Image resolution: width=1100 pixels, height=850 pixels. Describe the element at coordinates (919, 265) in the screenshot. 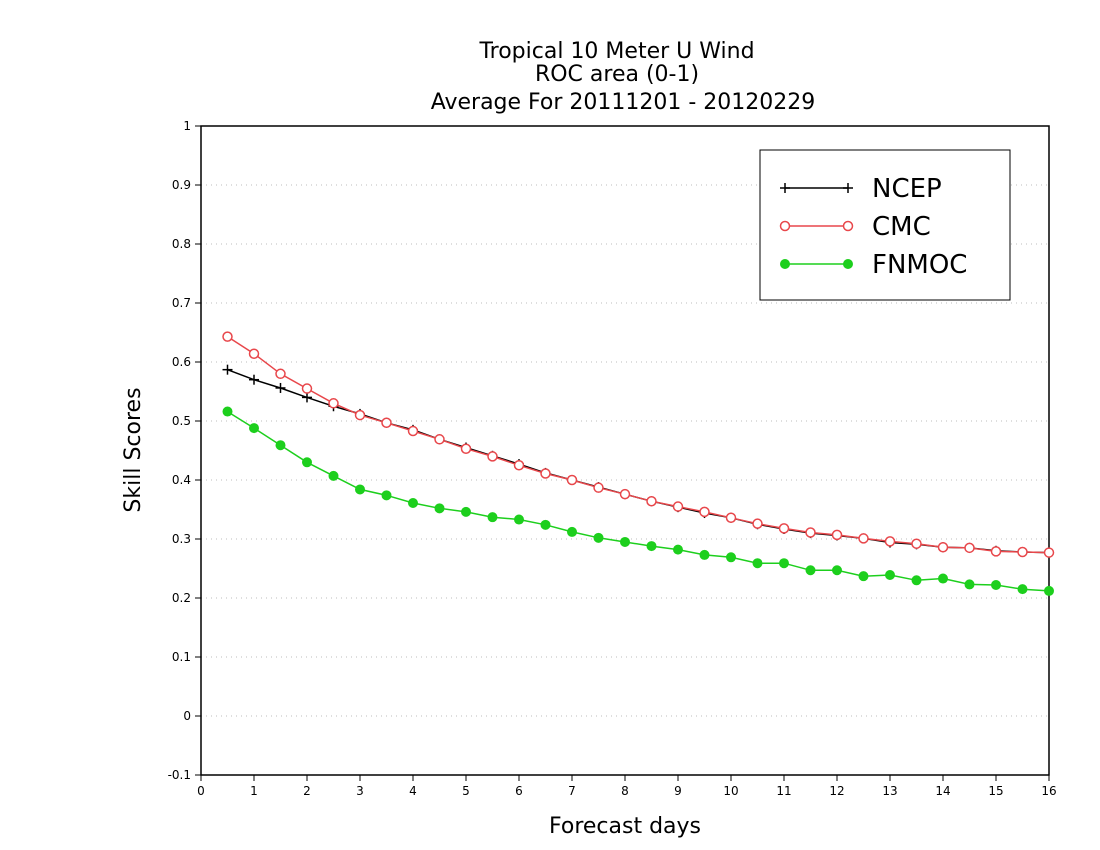

I see `legend-label-fnmoc: FNMOC` at that location.